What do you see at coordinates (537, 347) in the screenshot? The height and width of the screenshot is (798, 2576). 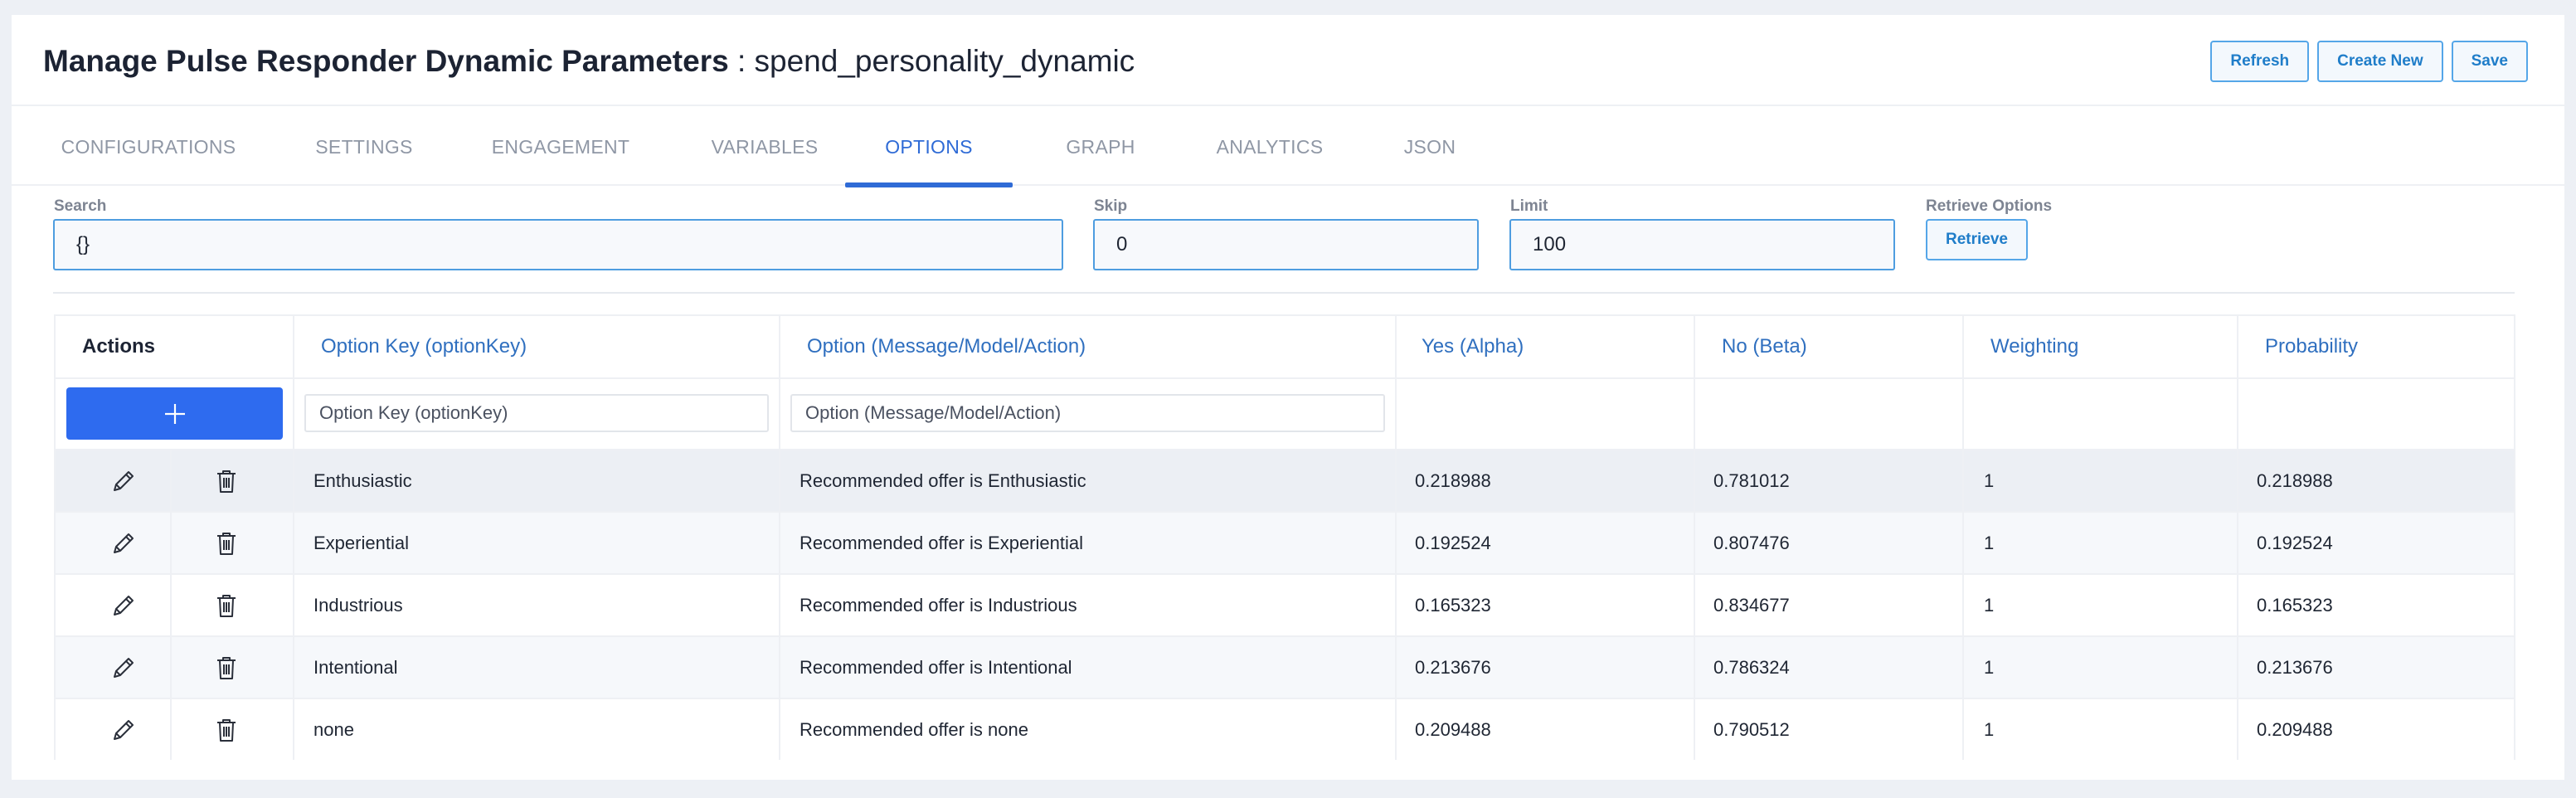 I see `column-header-option-key: Option Key (optionKey)` at bounding box center [537, 347].